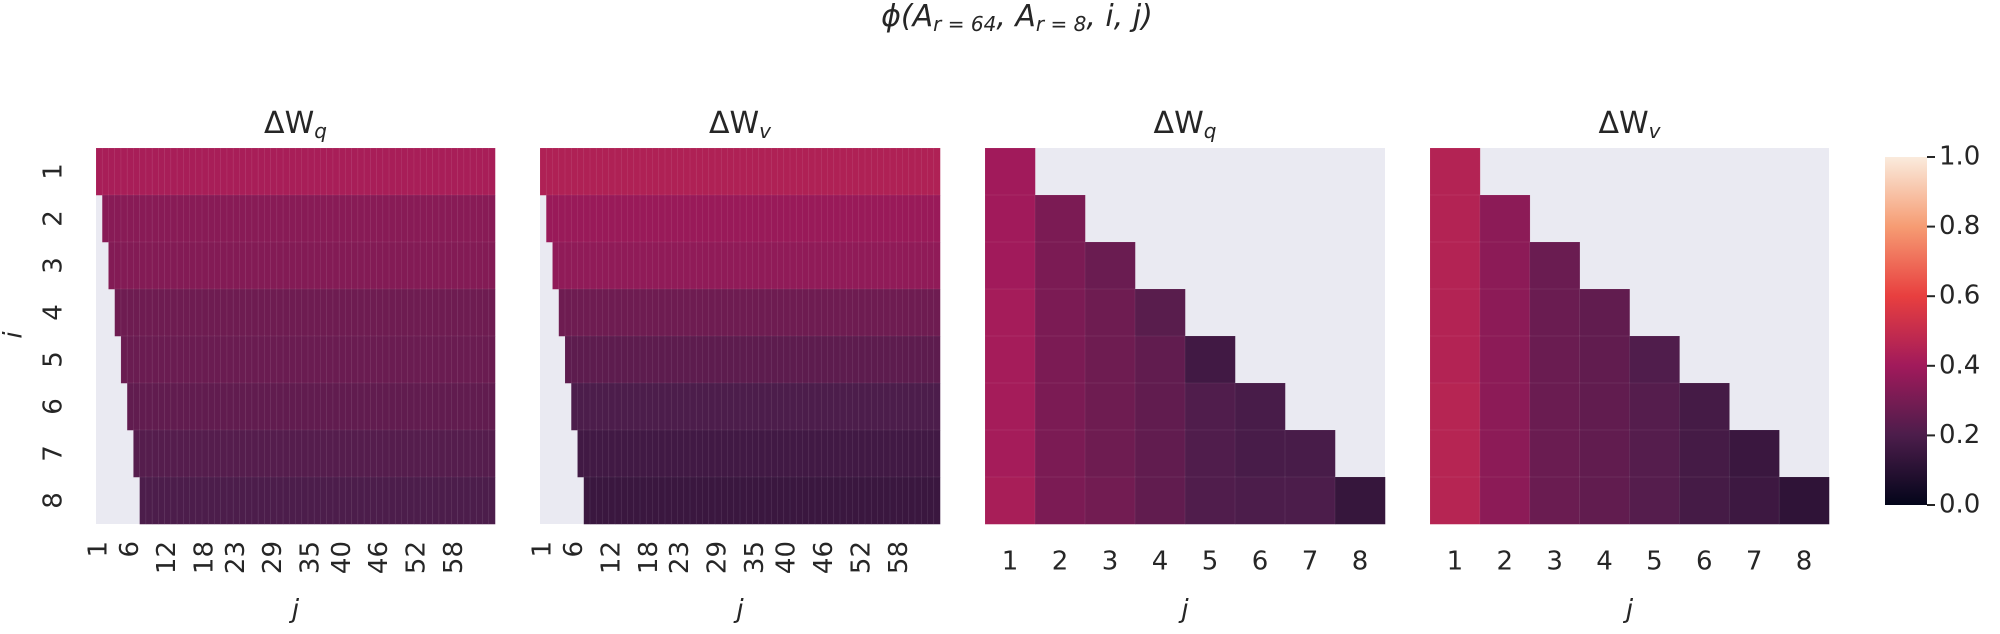 The width and height of the screenshot is (2000, 634). Describe the element at coordinates (1210, 562) in the screenshot. I see `x-tick-label: 5` at that location.